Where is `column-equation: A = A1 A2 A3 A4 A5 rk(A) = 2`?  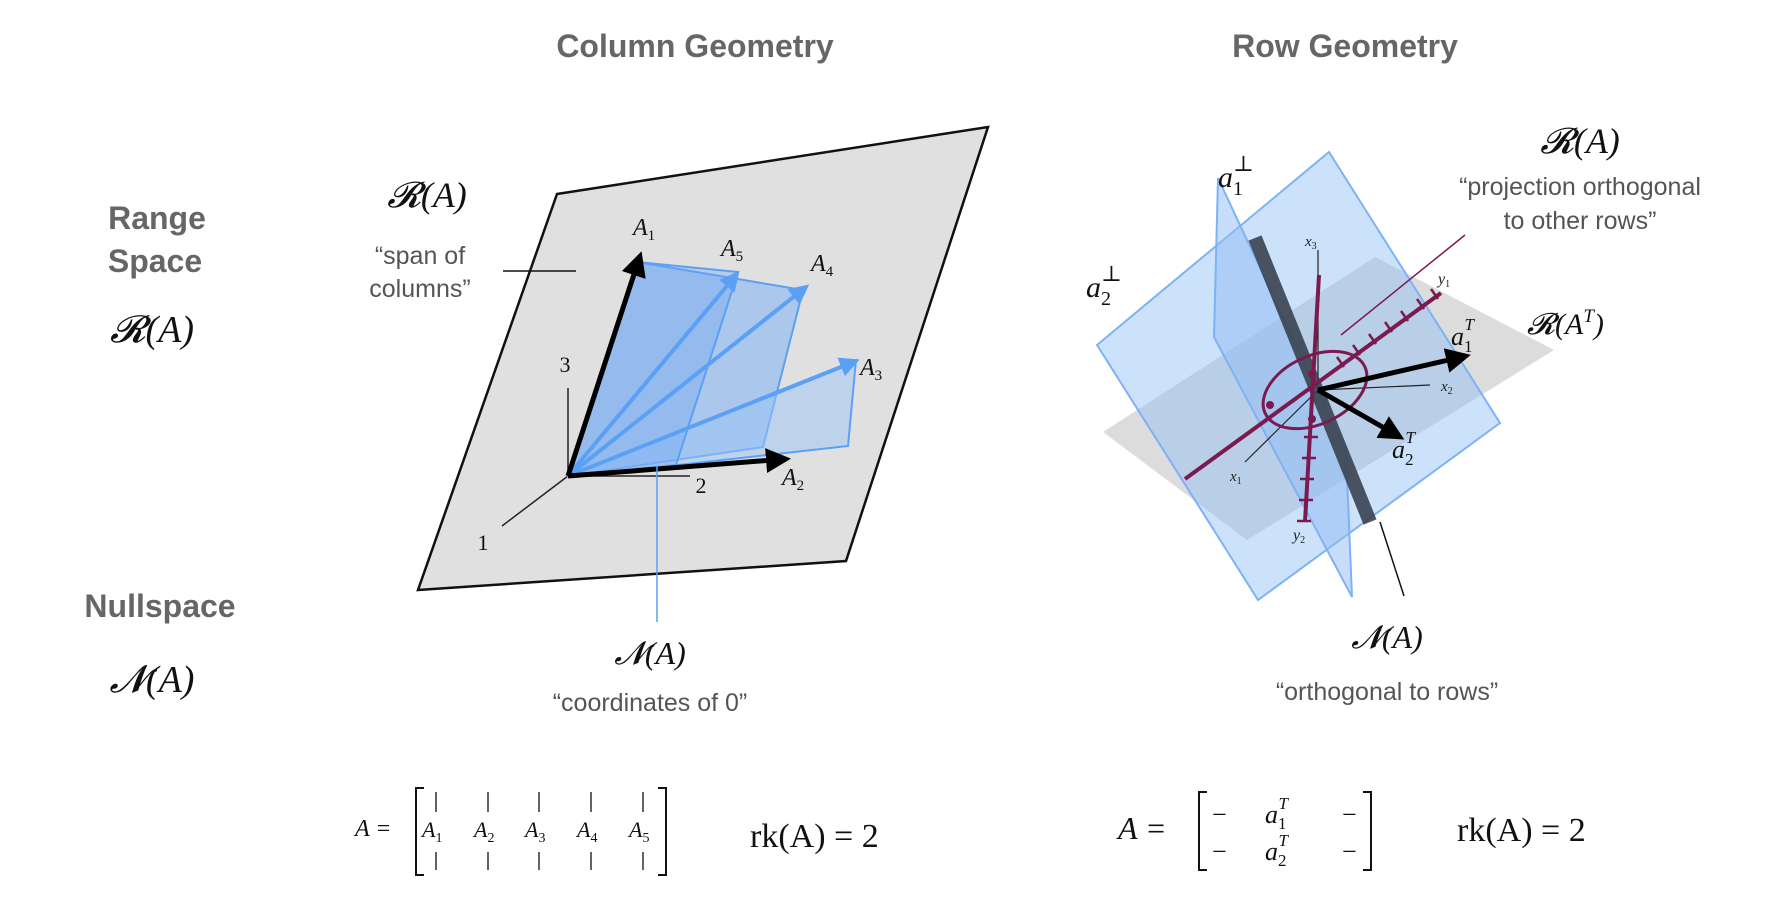 column-equation: A = A1 A2 A3 A4 A5 rk(A) = 2 is located at coordinates (616, 831).